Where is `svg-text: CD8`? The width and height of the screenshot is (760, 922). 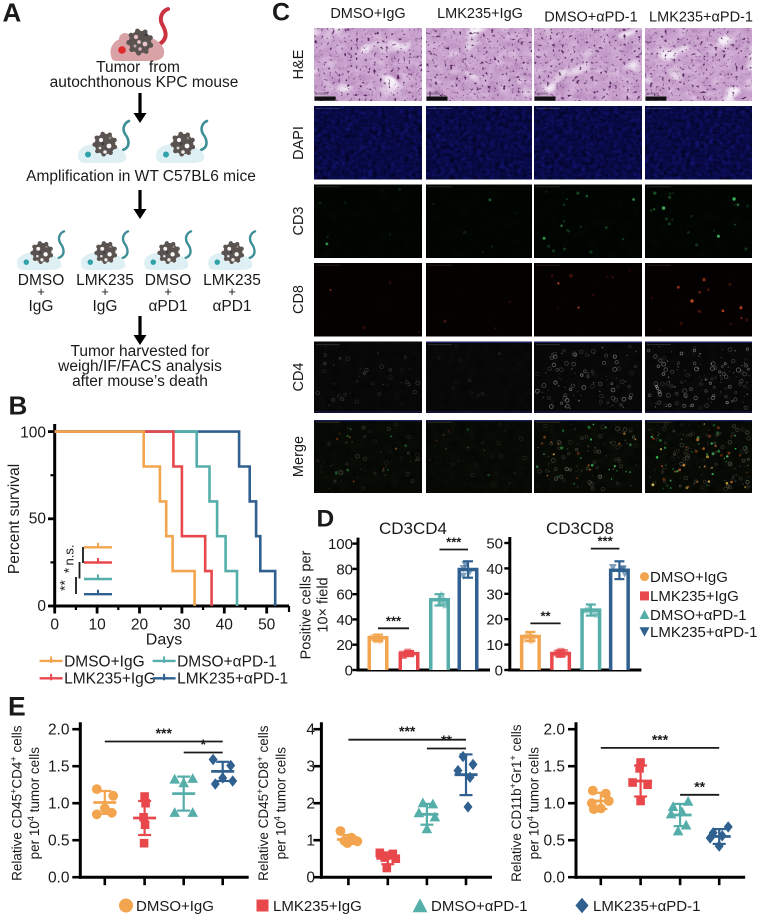
svg-text: CD8 is located at coordinates (299, 299).